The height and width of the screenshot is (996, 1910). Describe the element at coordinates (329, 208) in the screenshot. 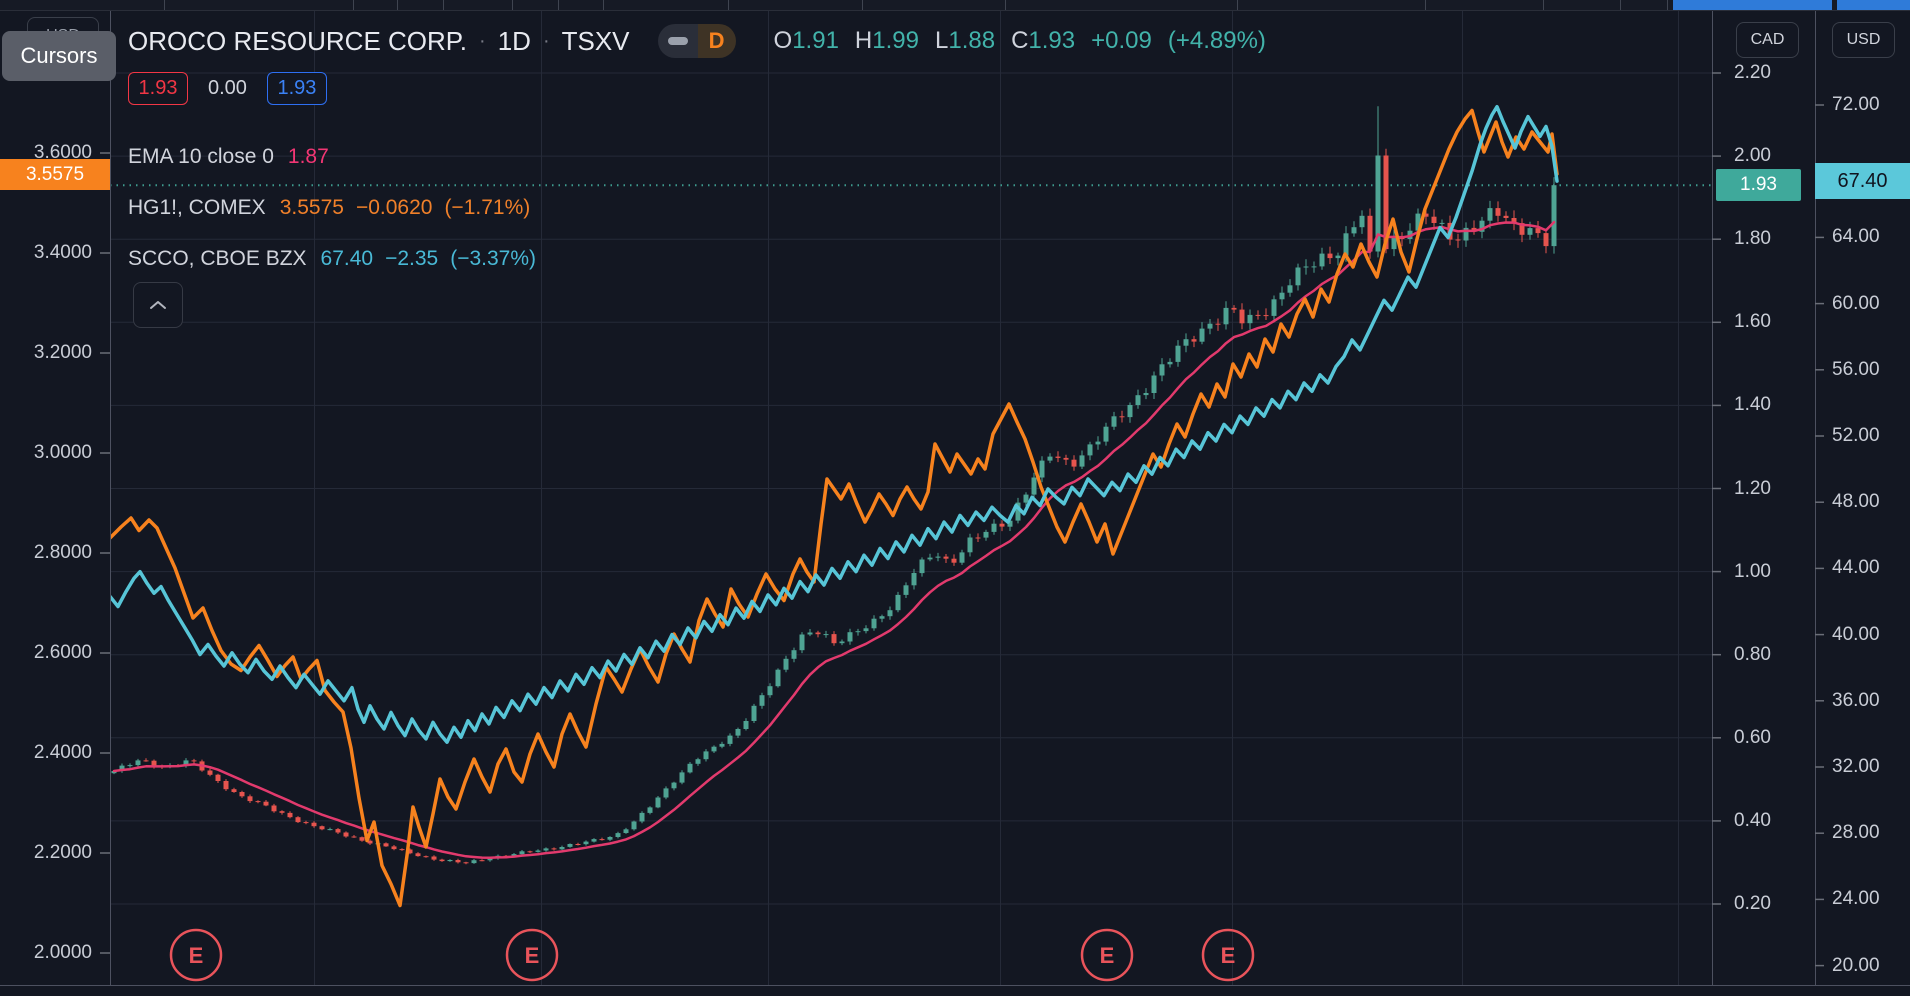

I see `legend-row-hg1: HG1!, COMEX 3.5575 −0.0620 (−1.71%)` at that location.